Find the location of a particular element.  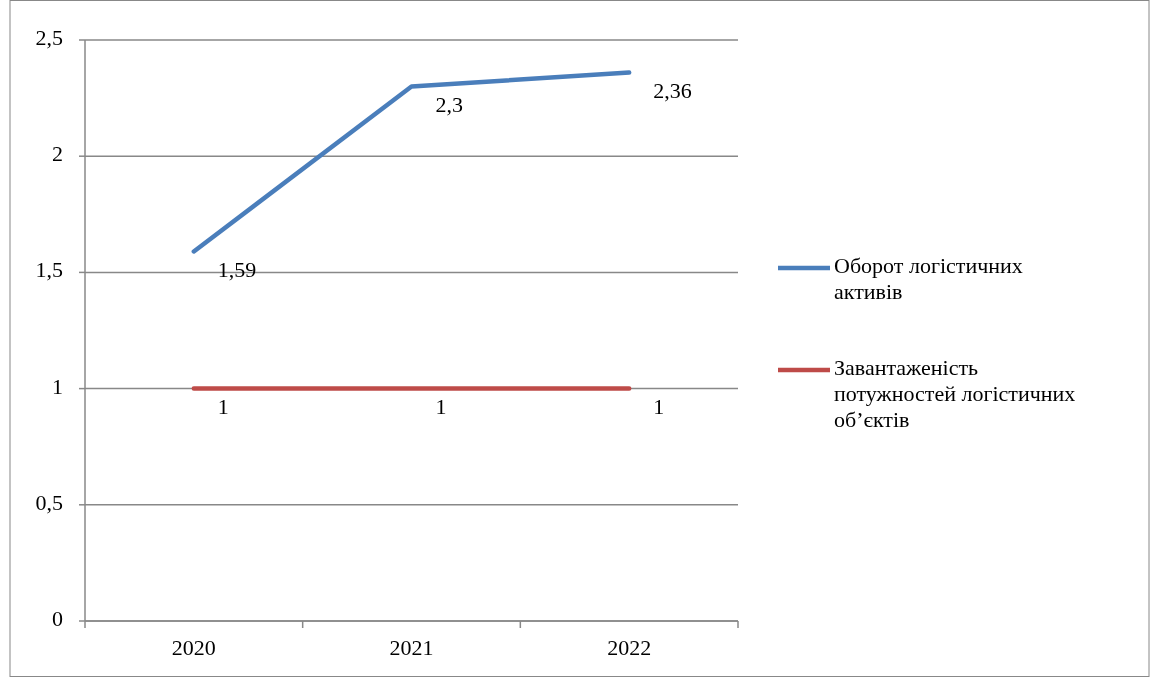

legend-label: Завантаженість потужностей логістичних об’єктів is located at coordinates (955, 394).